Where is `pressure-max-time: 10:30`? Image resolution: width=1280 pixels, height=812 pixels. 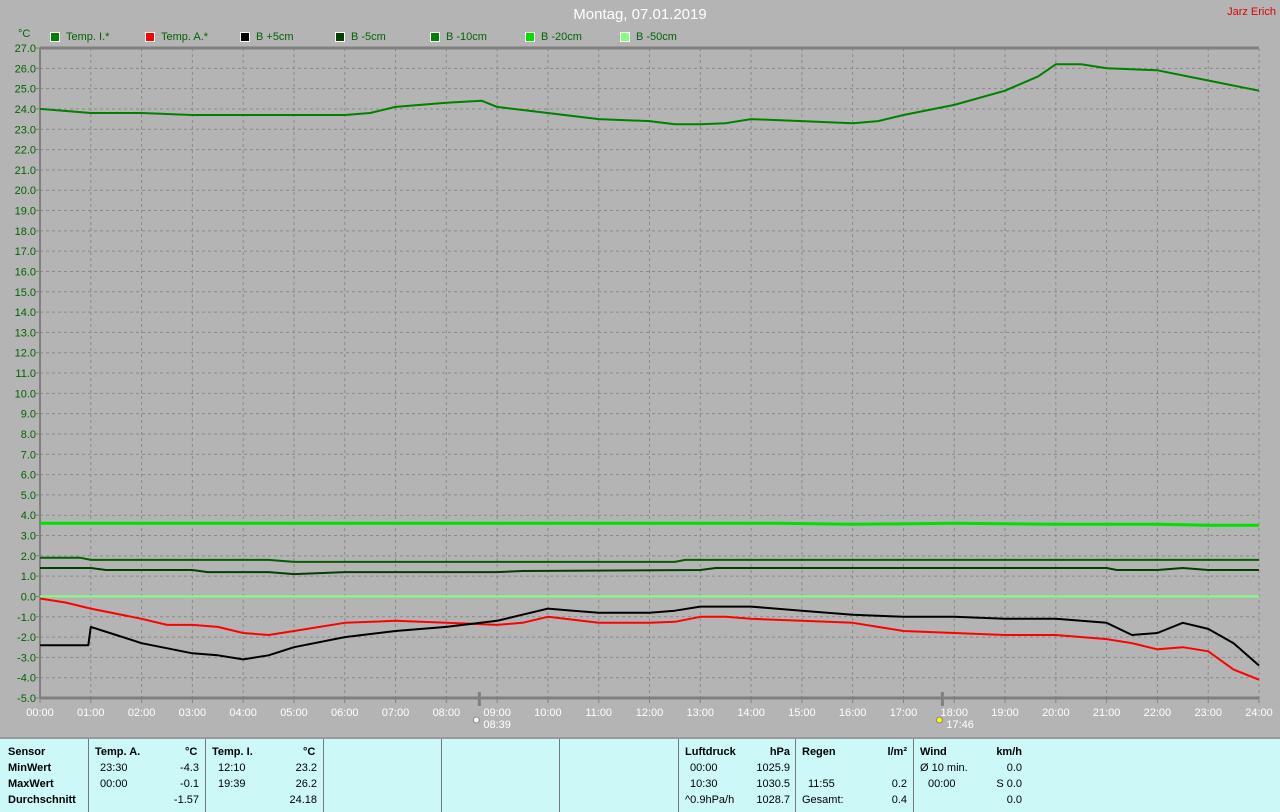 pressure-max-time: 10:30 is located at coordinates (704, 784).